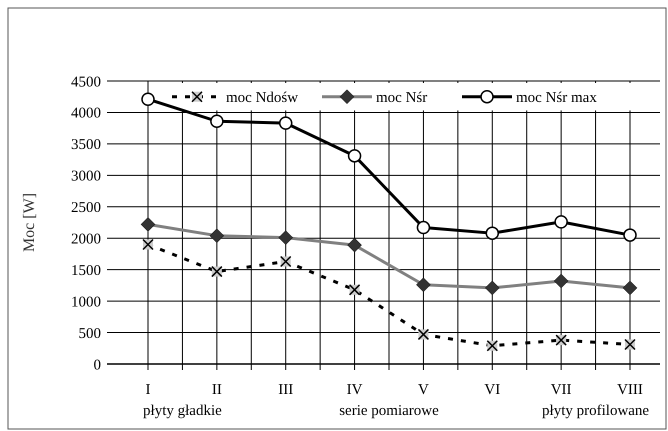 This screenshot has height=431, width=668. Describe the element at coordinates (354, 390) in the screenshot. I see `x-tick-label: IV` at that location.